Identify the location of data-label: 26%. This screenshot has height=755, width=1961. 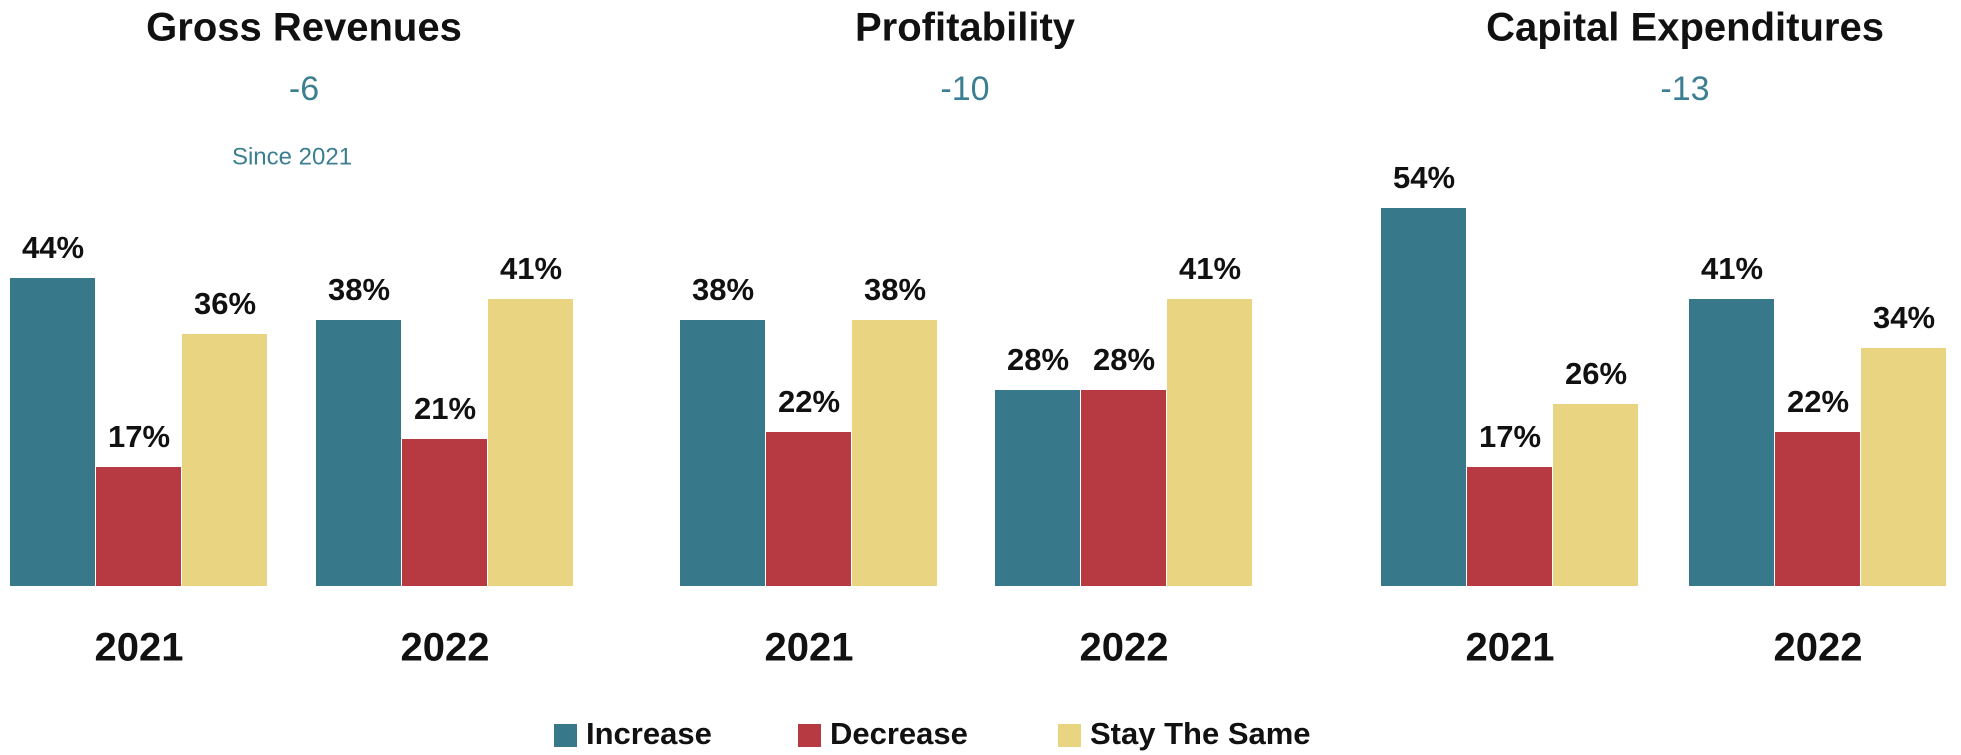
(1596, 373).